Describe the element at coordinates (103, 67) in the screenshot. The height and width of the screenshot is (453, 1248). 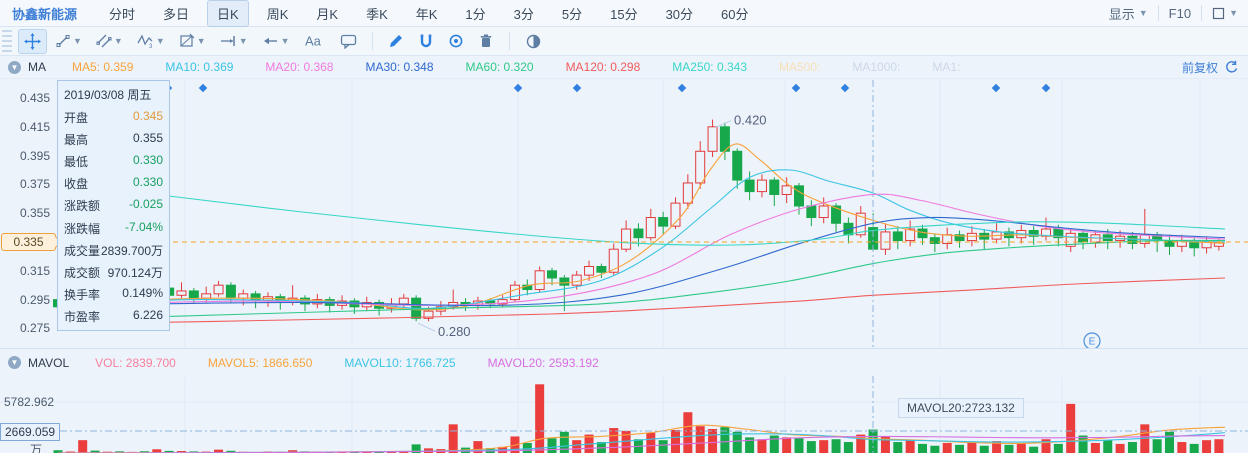
I see `ma-item-0: MA5: 0.359` at that location.